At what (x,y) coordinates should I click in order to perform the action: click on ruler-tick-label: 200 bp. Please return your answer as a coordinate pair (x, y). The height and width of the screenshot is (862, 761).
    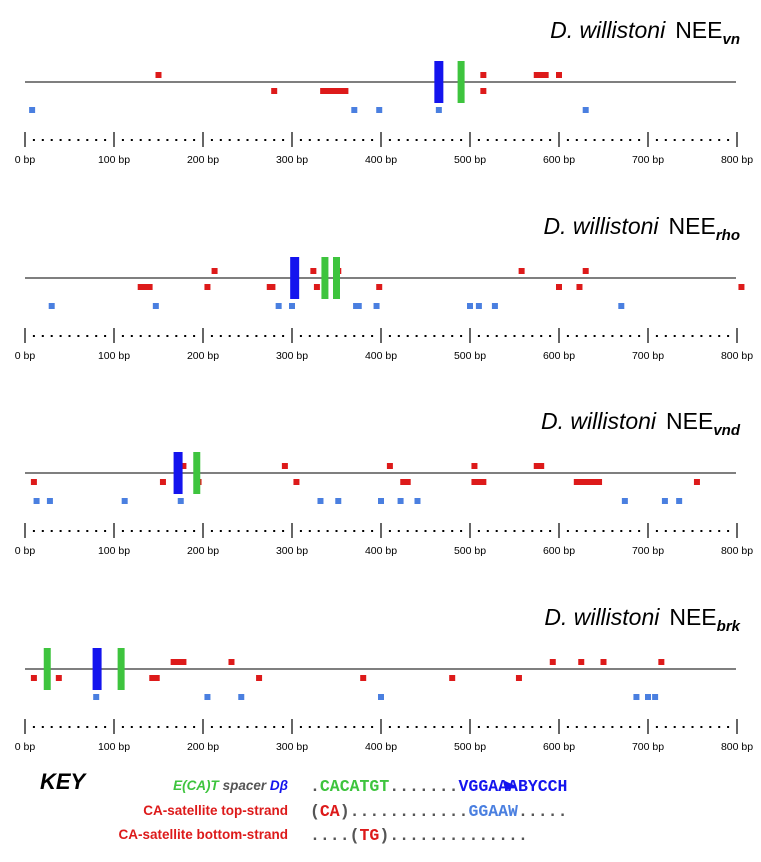
    Looking at the image, I should click on (203, 551).